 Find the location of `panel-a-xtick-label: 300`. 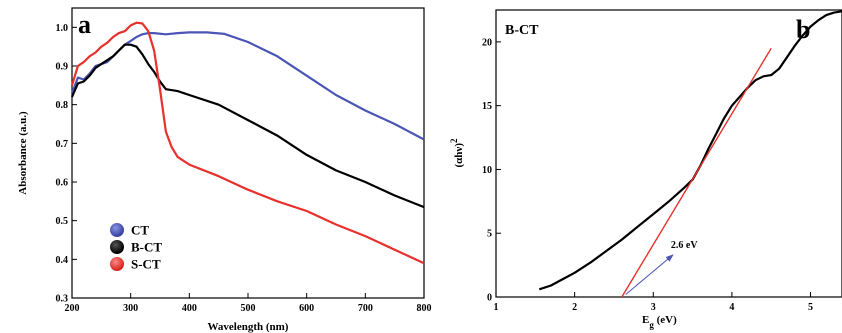

panel-a-xtick-label: 300 is located at coordinates (130, 308).